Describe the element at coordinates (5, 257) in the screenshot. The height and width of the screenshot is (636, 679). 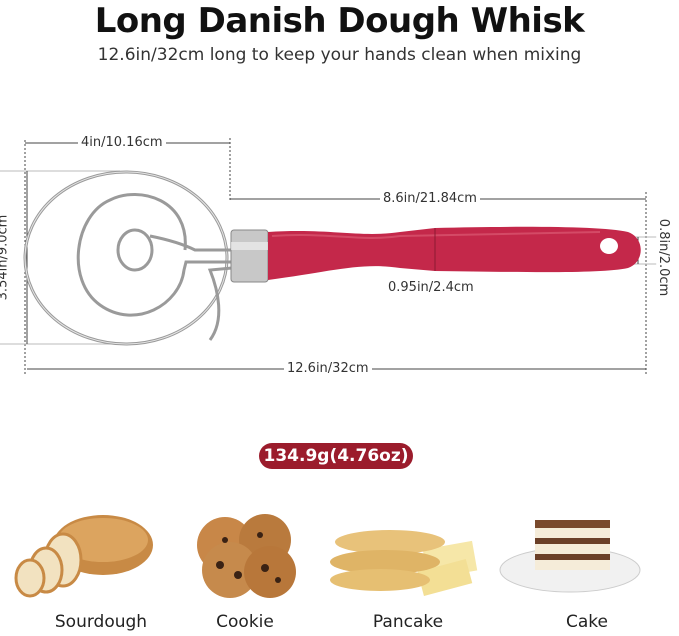
I see `head-height-label: 3.54in/9.0cm` at that location.